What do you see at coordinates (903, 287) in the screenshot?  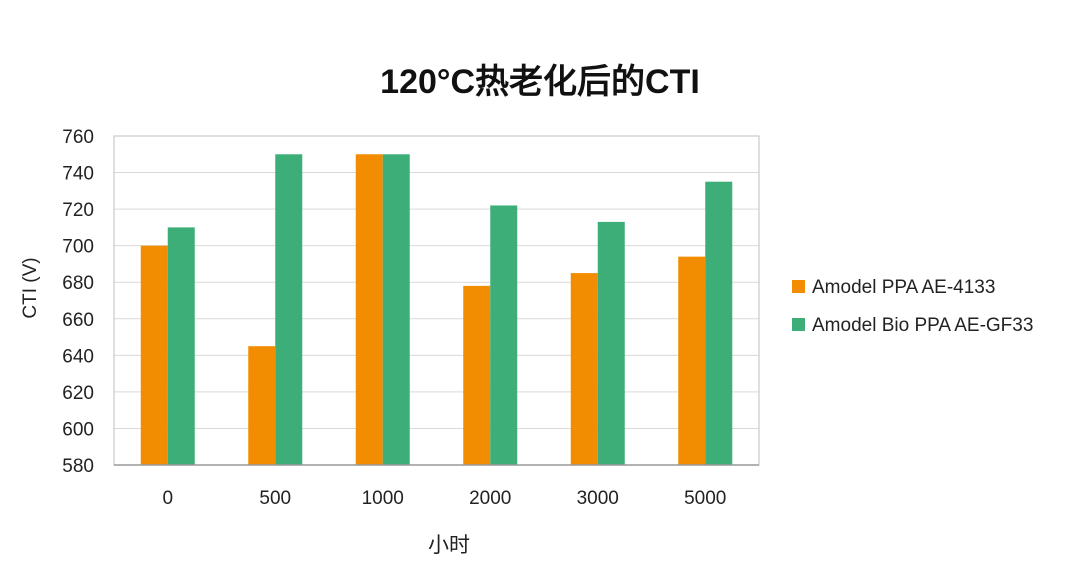 I see `legend-label: Amodel PPA AE-4133` at bounding box center [903, 287].